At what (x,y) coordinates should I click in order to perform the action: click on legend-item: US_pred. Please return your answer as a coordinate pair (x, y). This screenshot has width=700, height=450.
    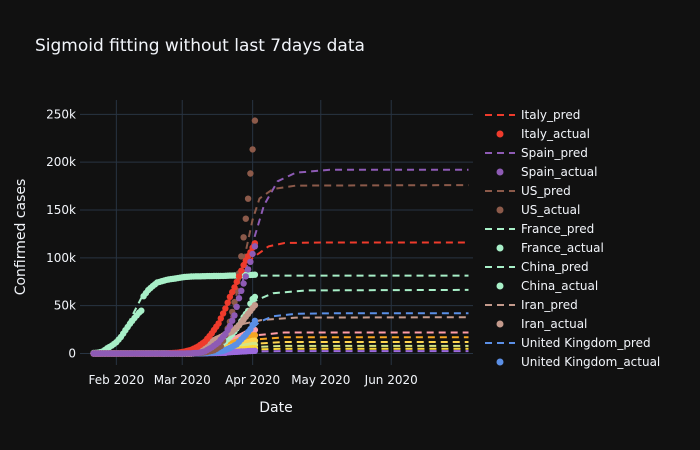
    Looking at the image, I should click on (528, 191).